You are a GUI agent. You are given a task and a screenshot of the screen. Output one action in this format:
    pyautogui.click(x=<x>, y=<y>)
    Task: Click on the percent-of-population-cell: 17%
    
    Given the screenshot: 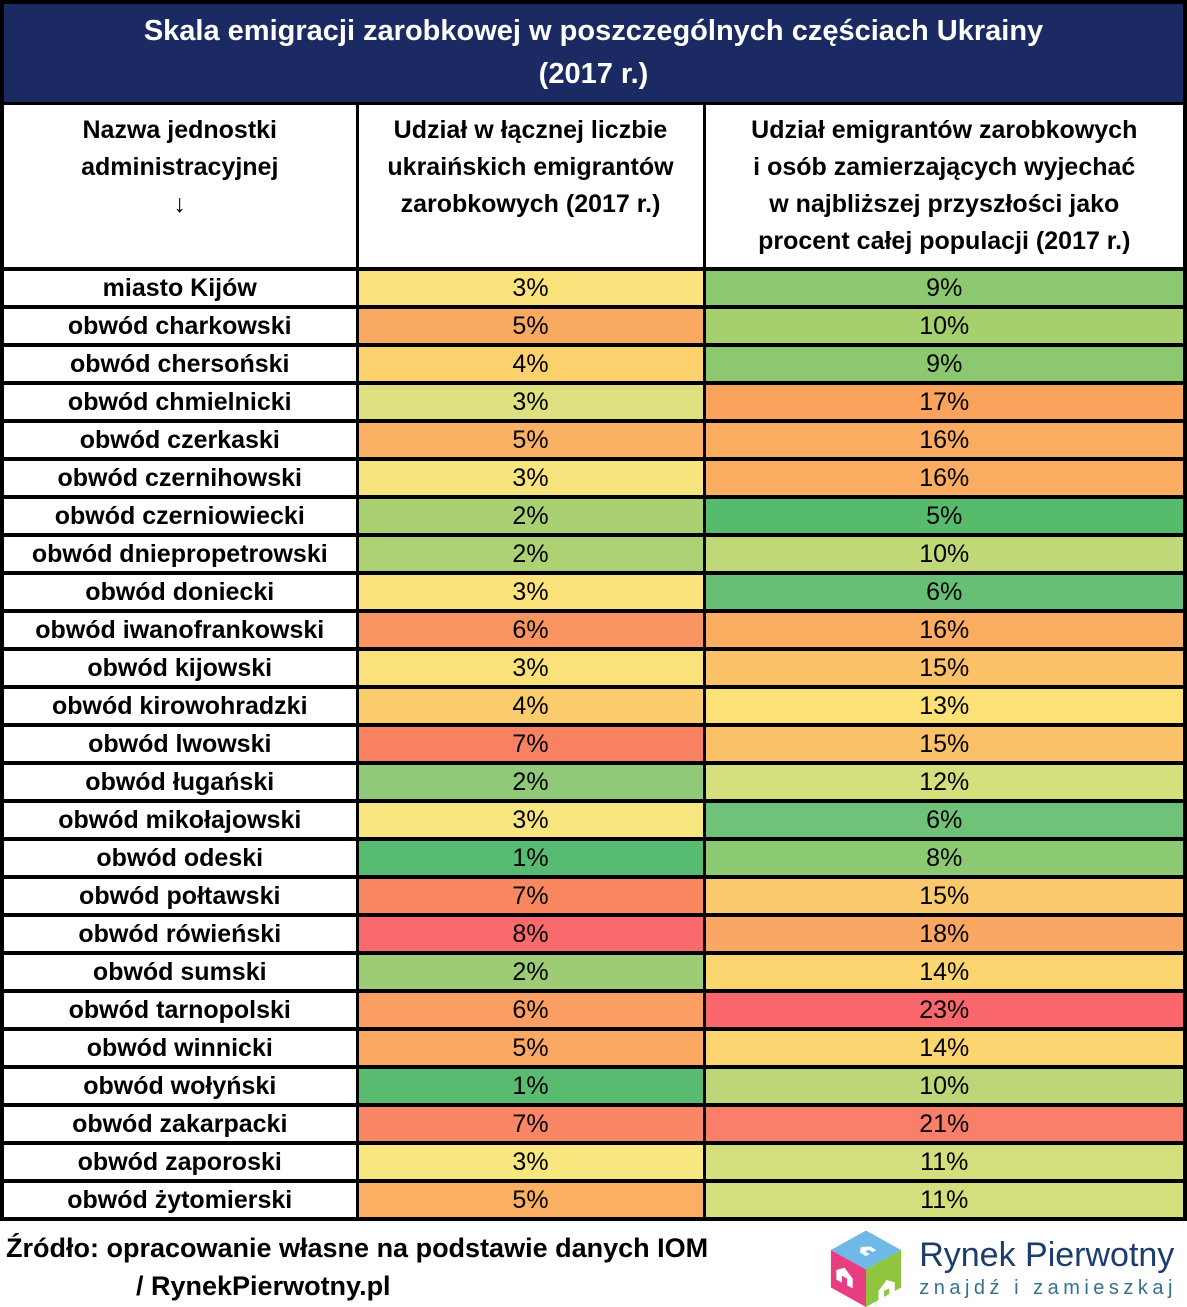 What is the action you would take?
    pyautogui.click(x=942, y=402)
    